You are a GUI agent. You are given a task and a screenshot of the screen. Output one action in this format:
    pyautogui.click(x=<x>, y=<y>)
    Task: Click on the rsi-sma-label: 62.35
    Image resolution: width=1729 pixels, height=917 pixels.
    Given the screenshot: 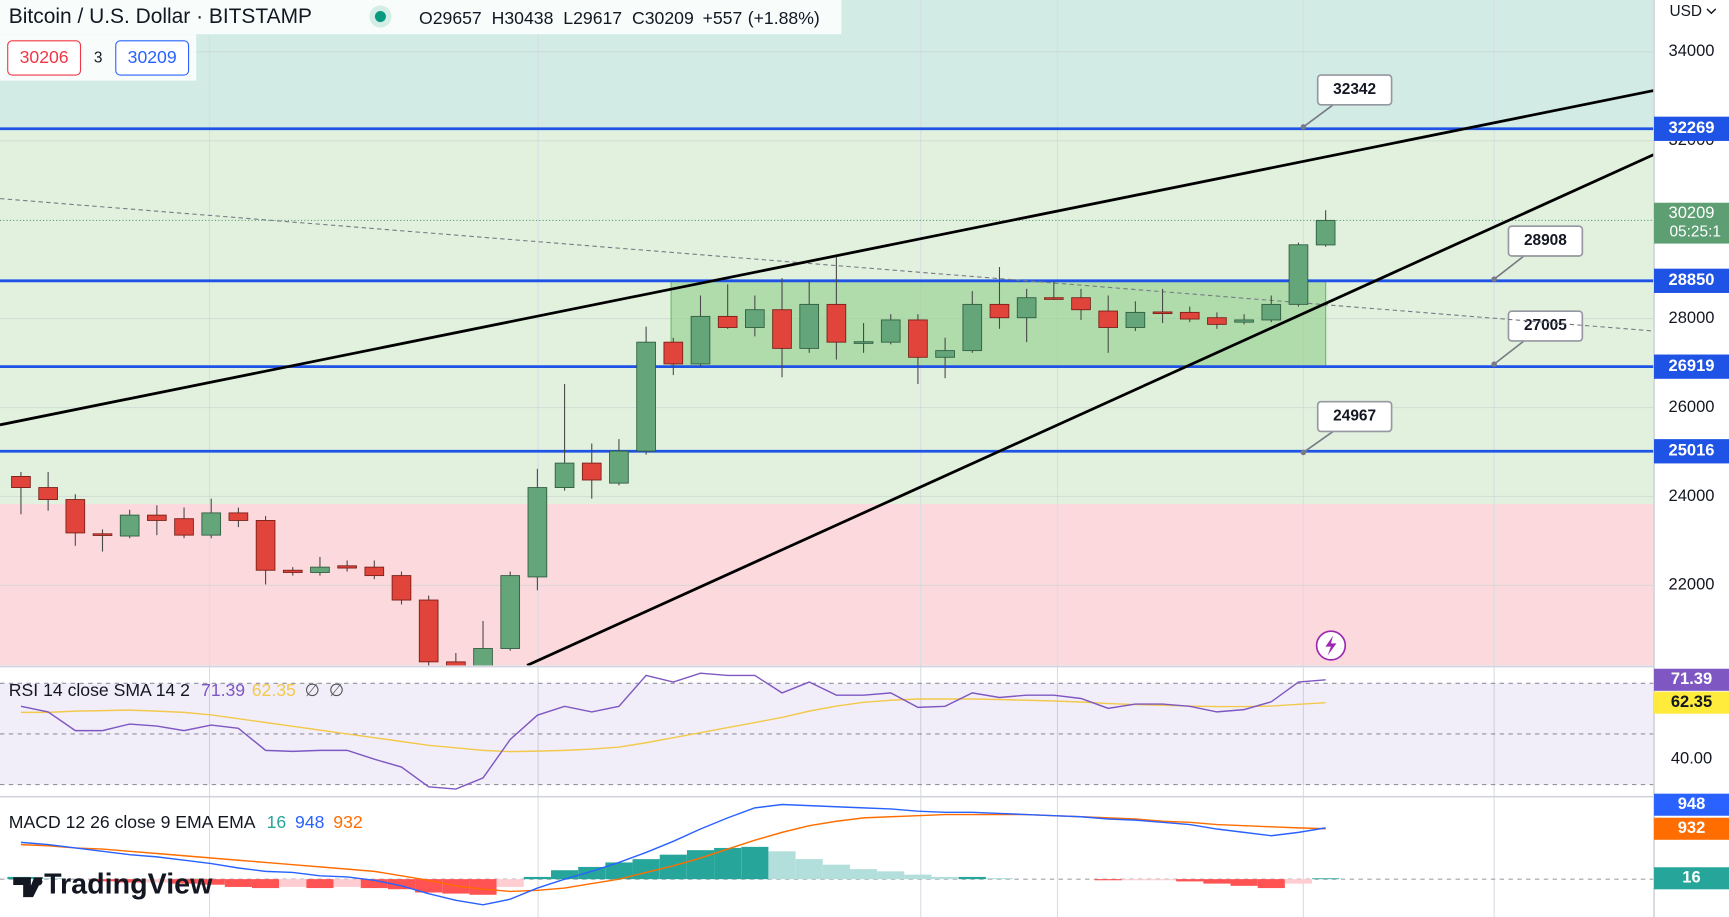 What is the action you would take?
    pyautogui.click(x=1691, y=701)
    